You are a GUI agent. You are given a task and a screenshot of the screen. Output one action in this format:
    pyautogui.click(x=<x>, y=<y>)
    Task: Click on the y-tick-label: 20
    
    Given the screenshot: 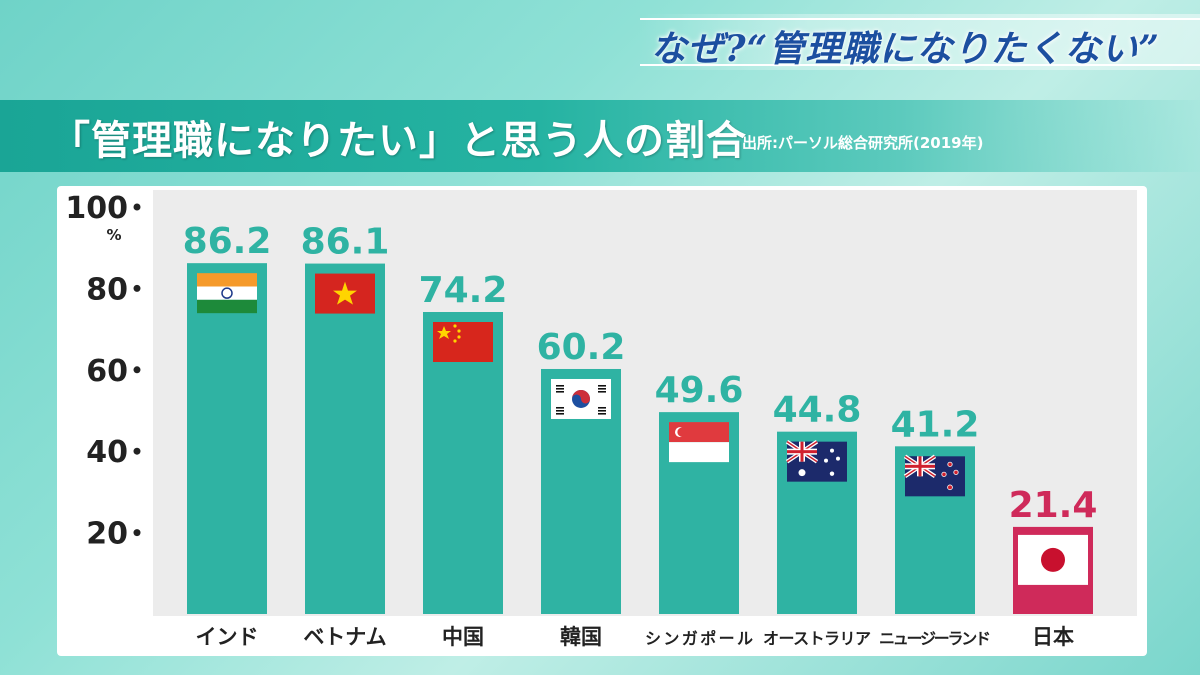 What is the action you would take?
    pyautogui.click(x=107, y=534)
    